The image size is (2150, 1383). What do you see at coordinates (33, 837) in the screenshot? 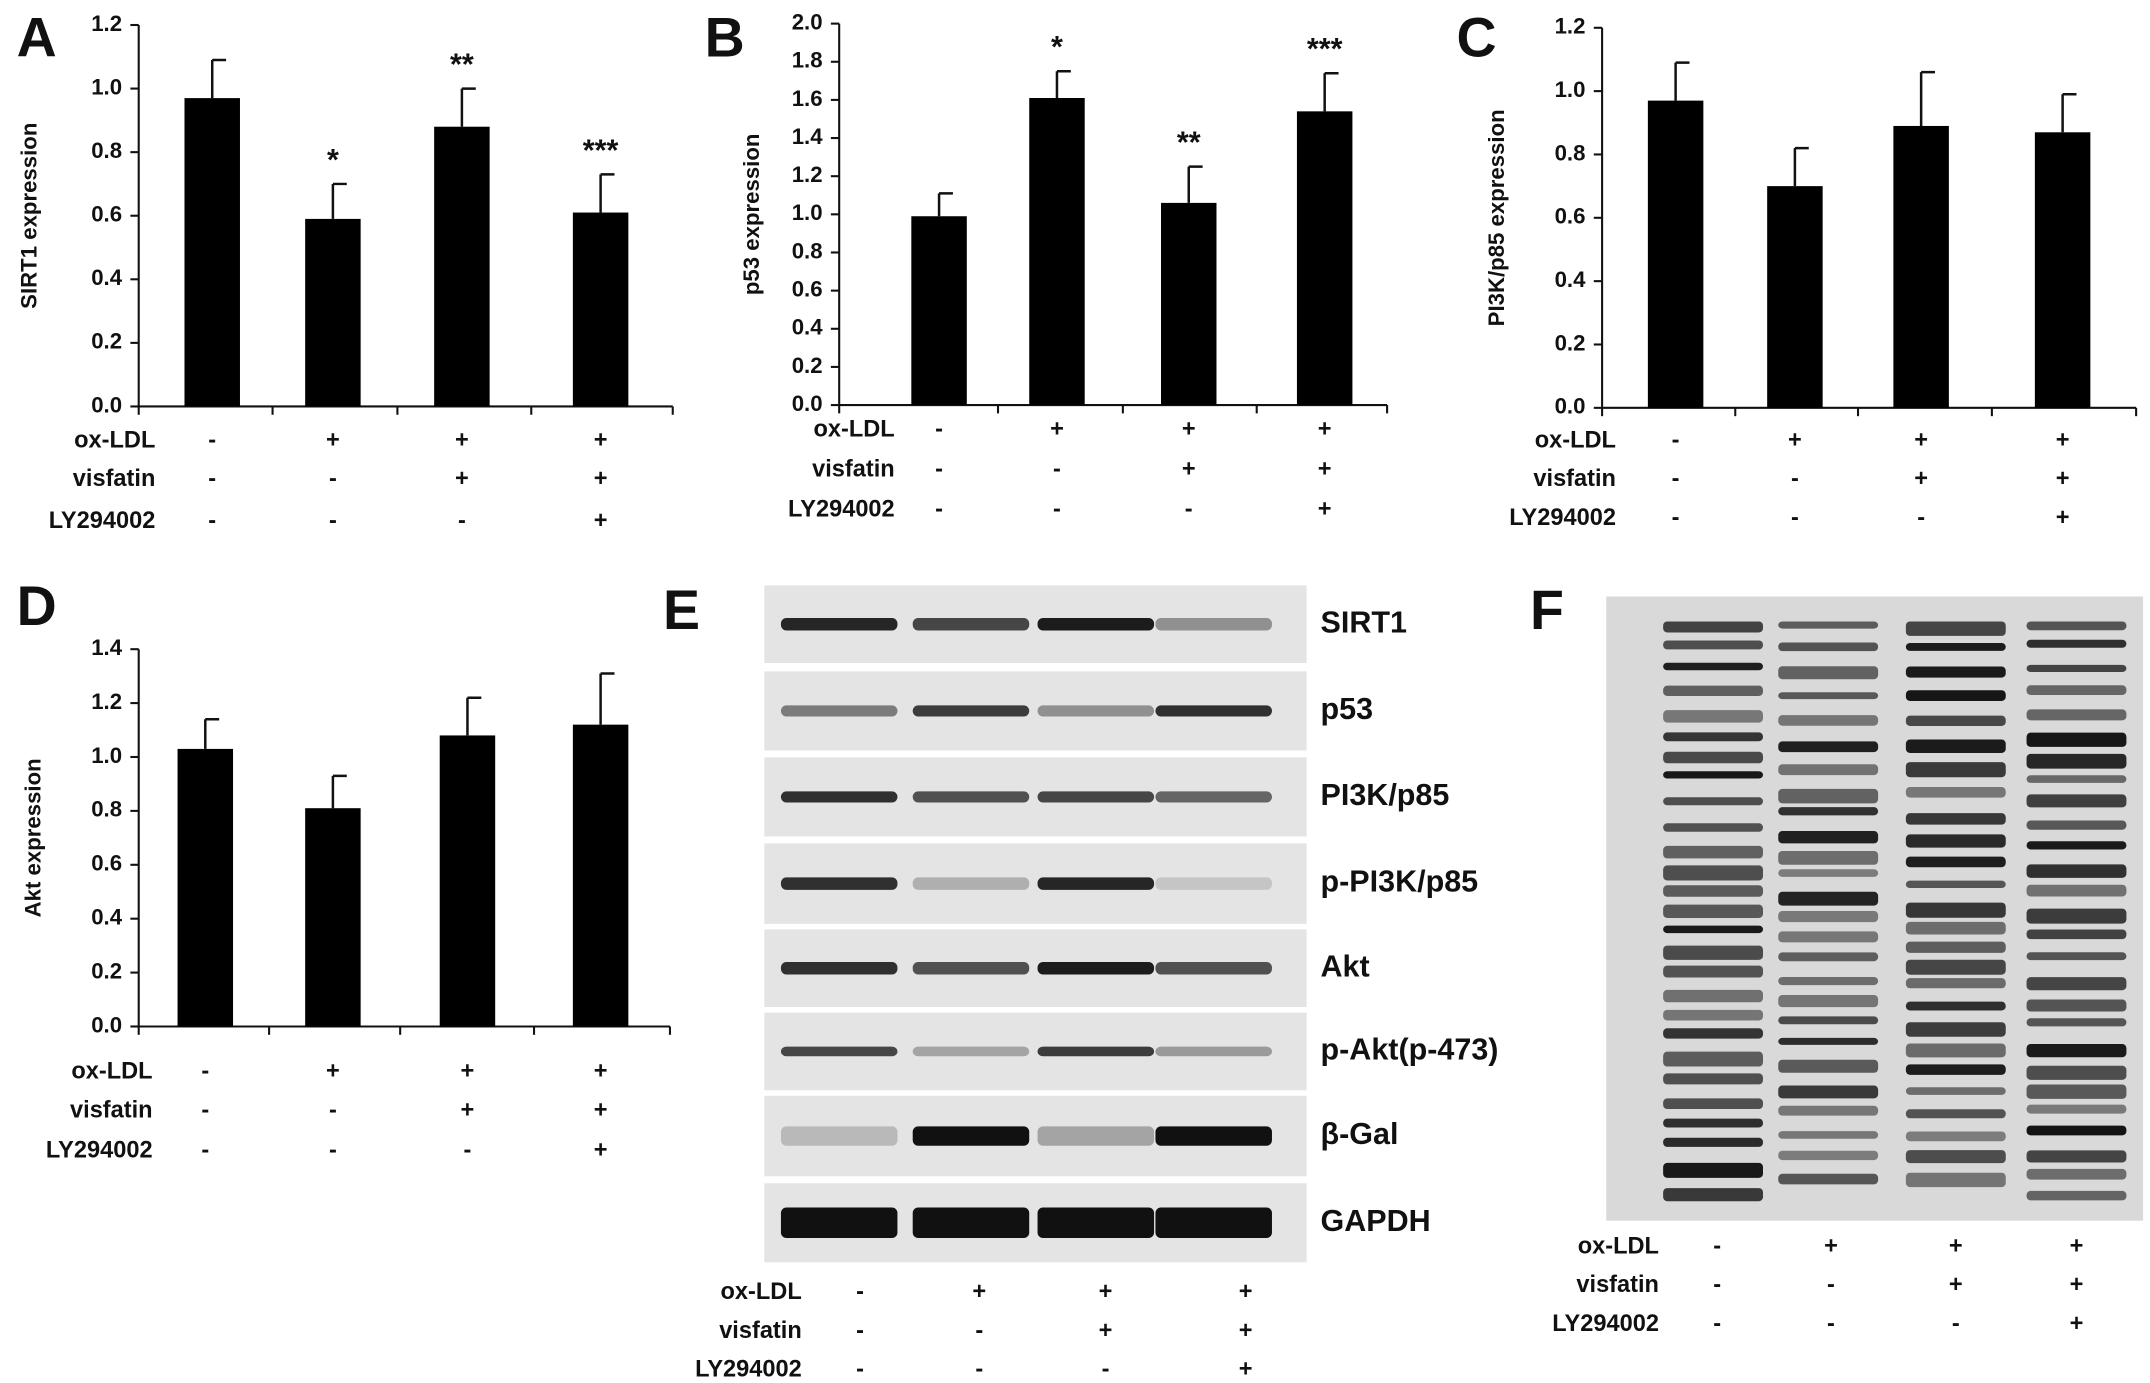
I see `y-axis-label: Akt expression` at bounding box center [33, 837].